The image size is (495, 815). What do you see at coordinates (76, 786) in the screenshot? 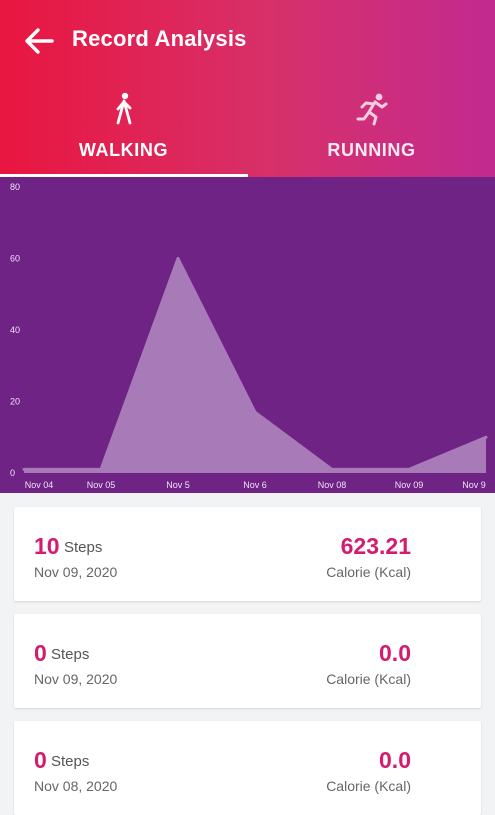
I see `record-date: Nov 08, 2020` at bounding box center [76, 786].